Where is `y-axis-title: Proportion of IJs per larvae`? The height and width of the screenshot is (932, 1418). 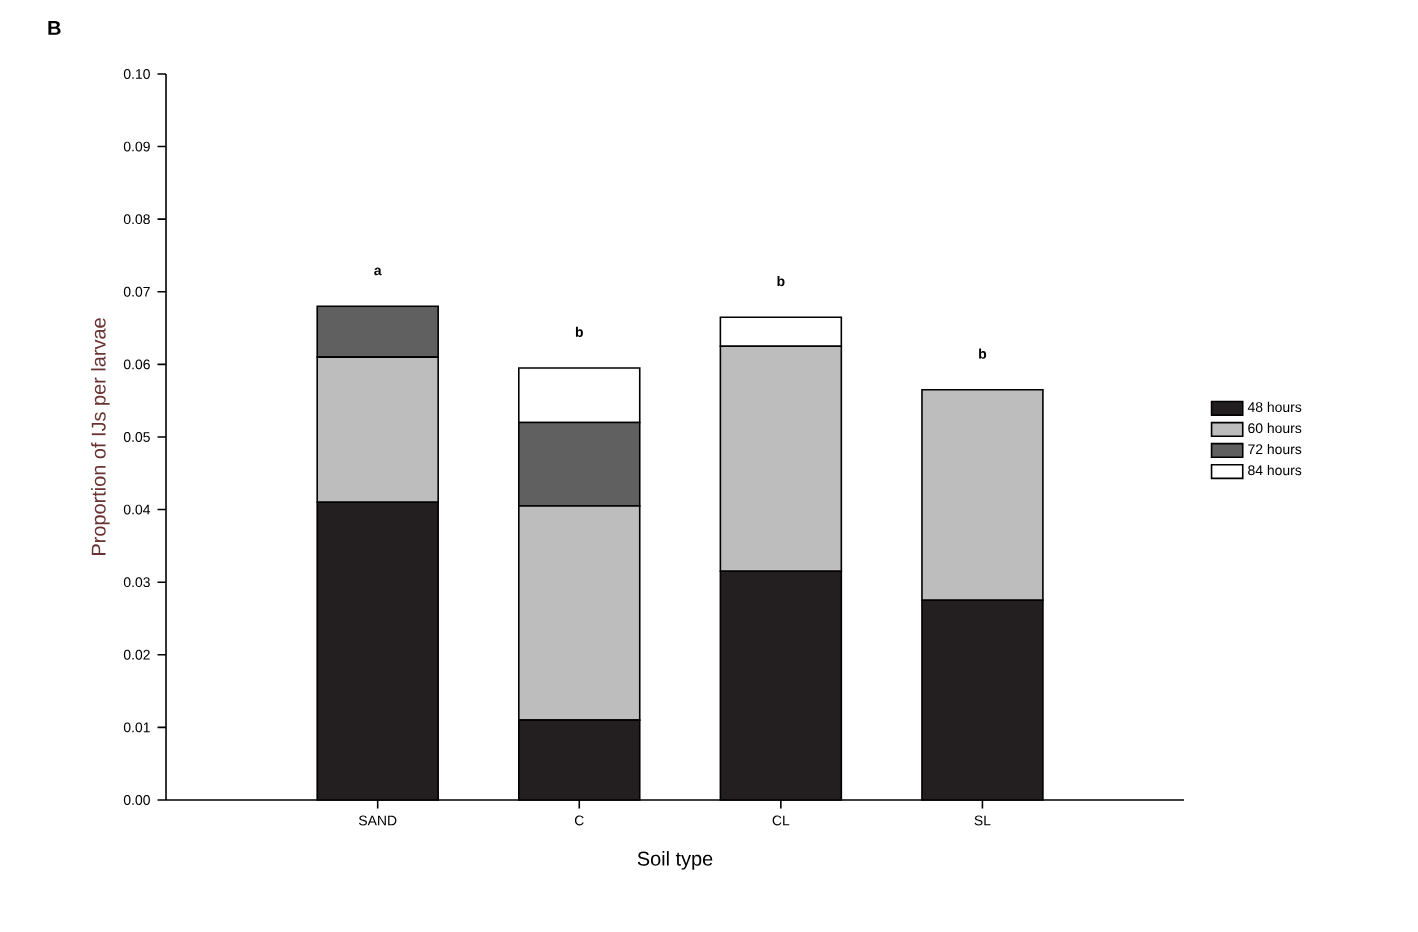
y-axis-title: Proportion of IJs per larvae is located at coordinates (100, 436).